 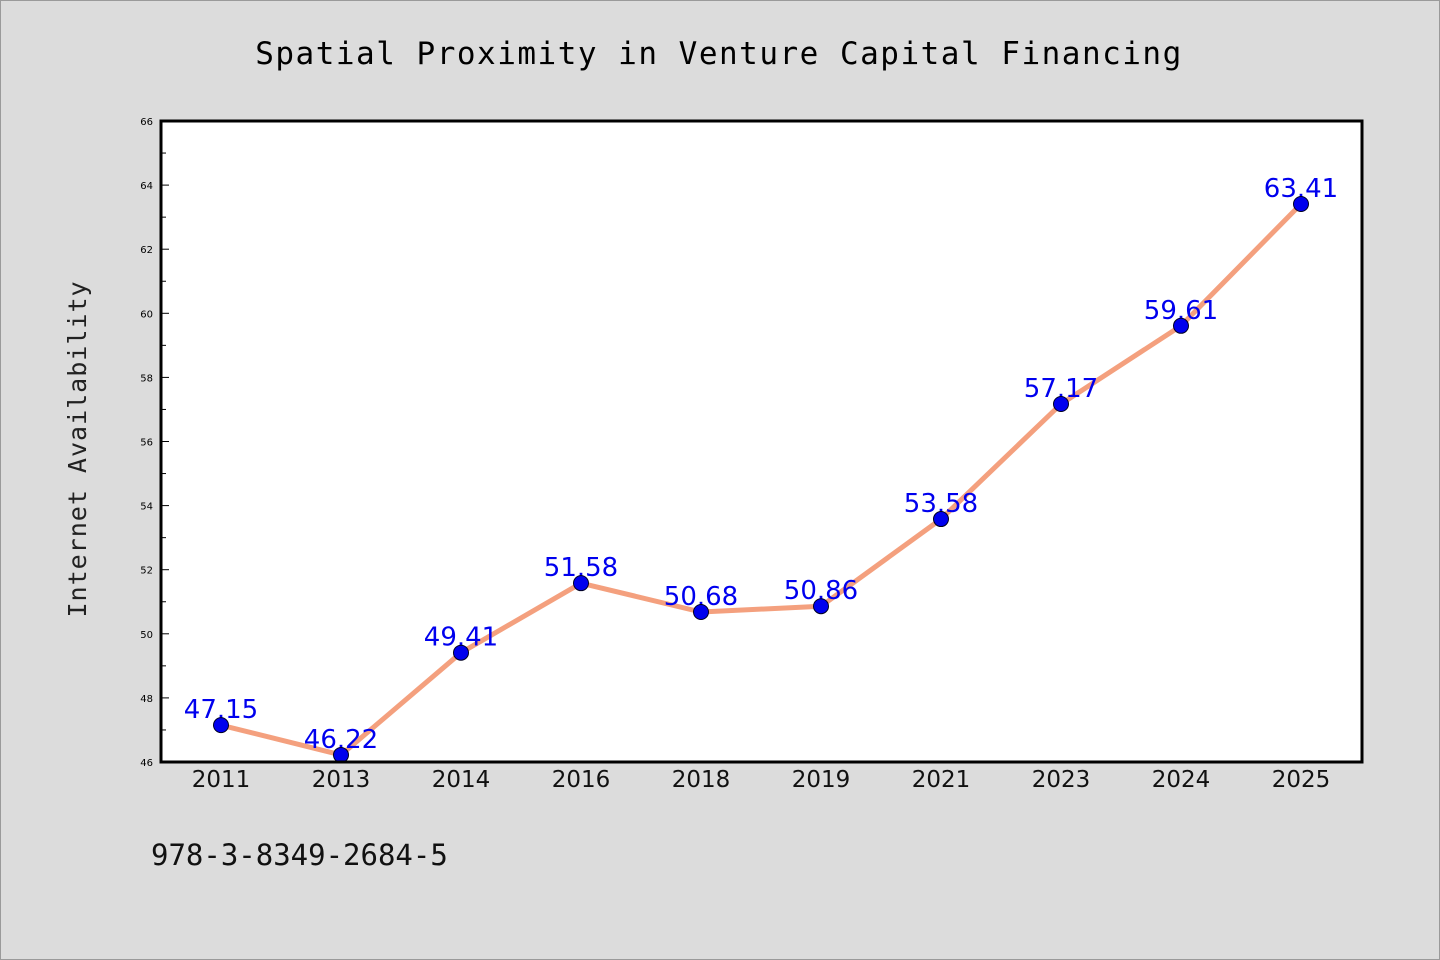 I want to click on y-axis-label: Internet Availability, so click(x=77, y=448).